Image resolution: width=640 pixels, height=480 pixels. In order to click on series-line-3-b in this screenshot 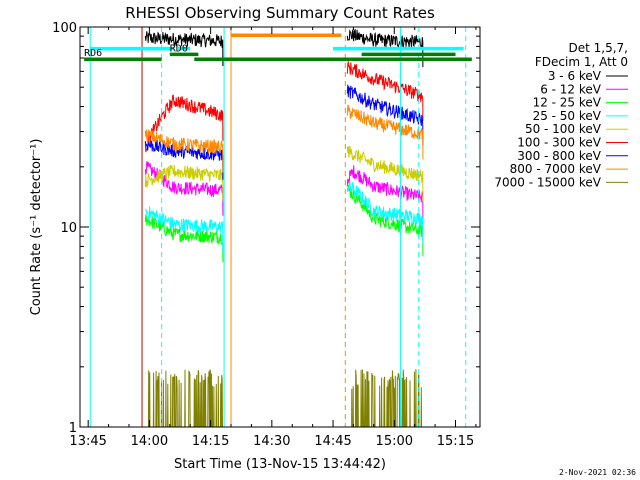, I will do `click(385, 212)`.